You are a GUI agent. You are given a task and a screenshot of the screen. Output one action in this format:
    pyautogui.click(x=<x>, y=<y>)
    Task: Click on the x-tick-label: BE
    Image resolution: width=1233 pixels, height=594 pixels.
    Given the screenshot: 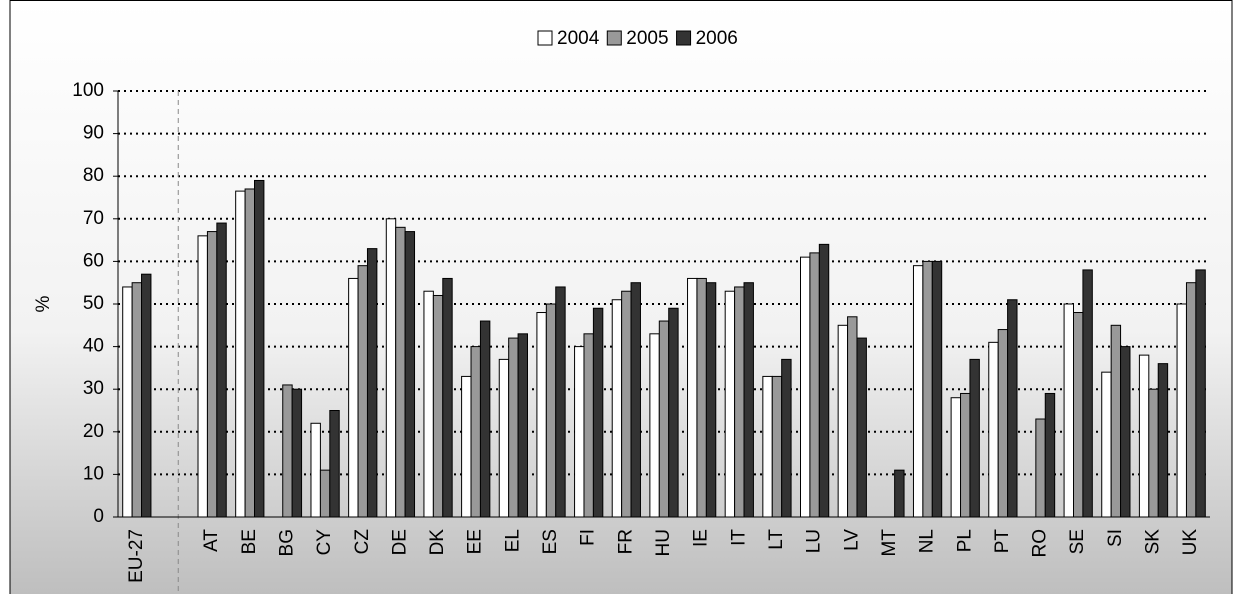 What is the action you would take?
    pyautogui.click(x=249, y=541)
    